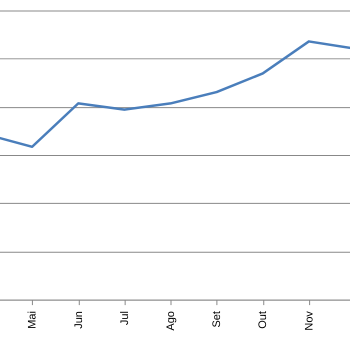  I want to click on x-tick-label: Out, so click(263, 320).